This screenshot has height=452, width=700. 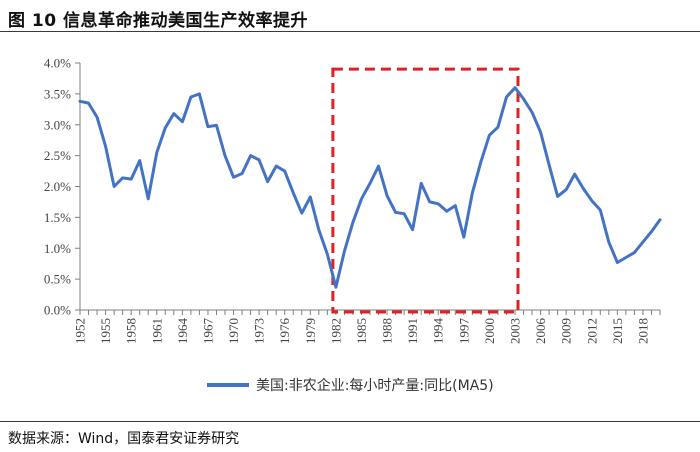 What do you see at coordinates (540, 331) in the screenshot?
I see `x-tick-label: 2006` at bounding box center [540, 331].